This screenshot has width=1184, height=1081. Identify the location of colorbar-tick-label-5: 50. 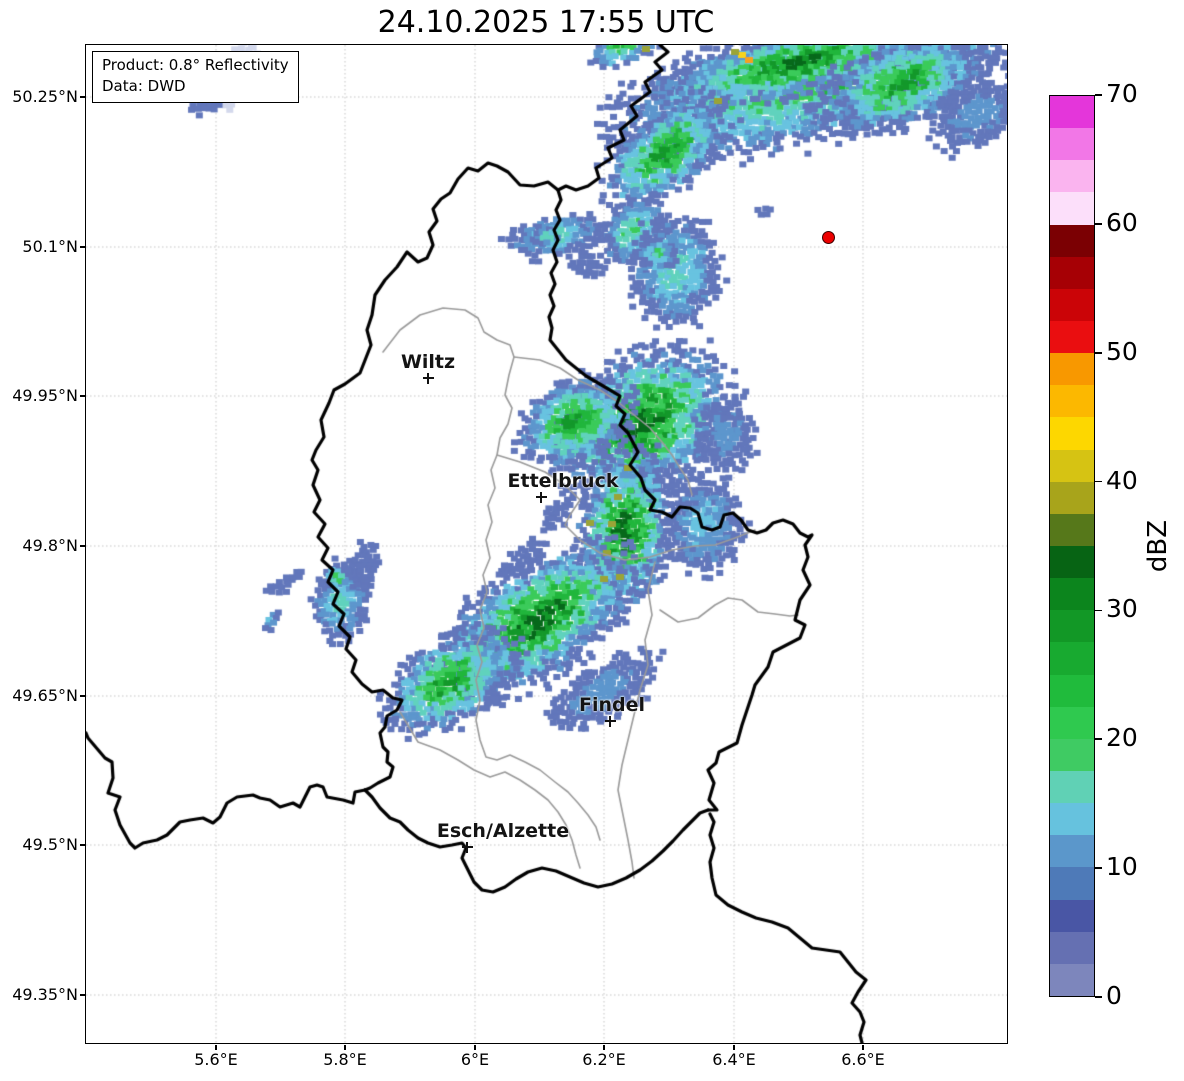
(1122, 351).